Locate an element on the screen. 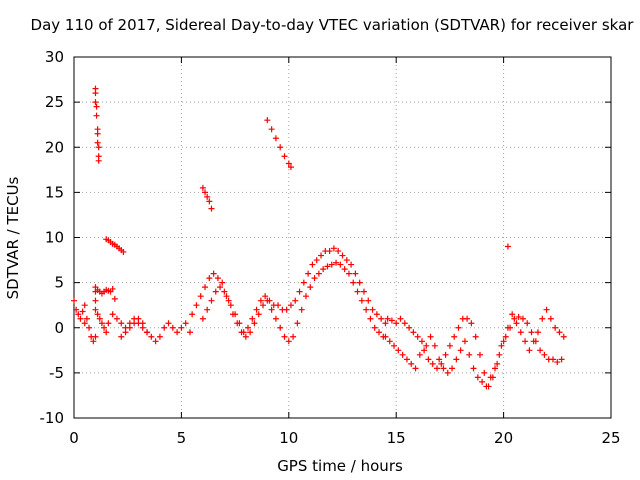 The width and height of the screenshot is (640, 480). y-tick-label: 0 is located at coordinates (59, 328).